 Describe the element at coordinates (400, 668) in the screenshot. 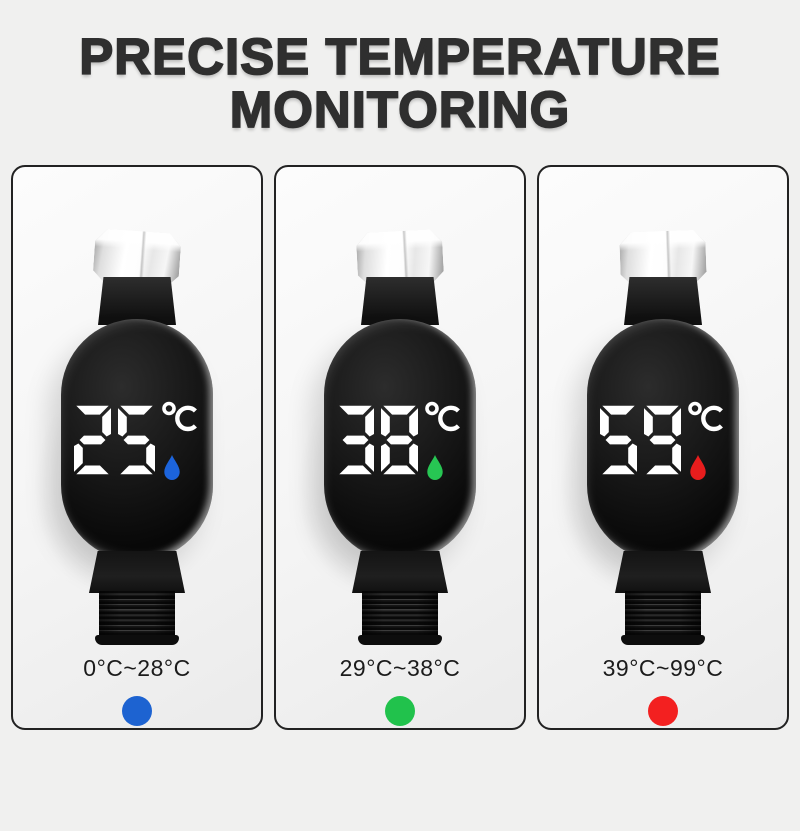

I see `temperature-range-label: 29°C~38°C` at that location.